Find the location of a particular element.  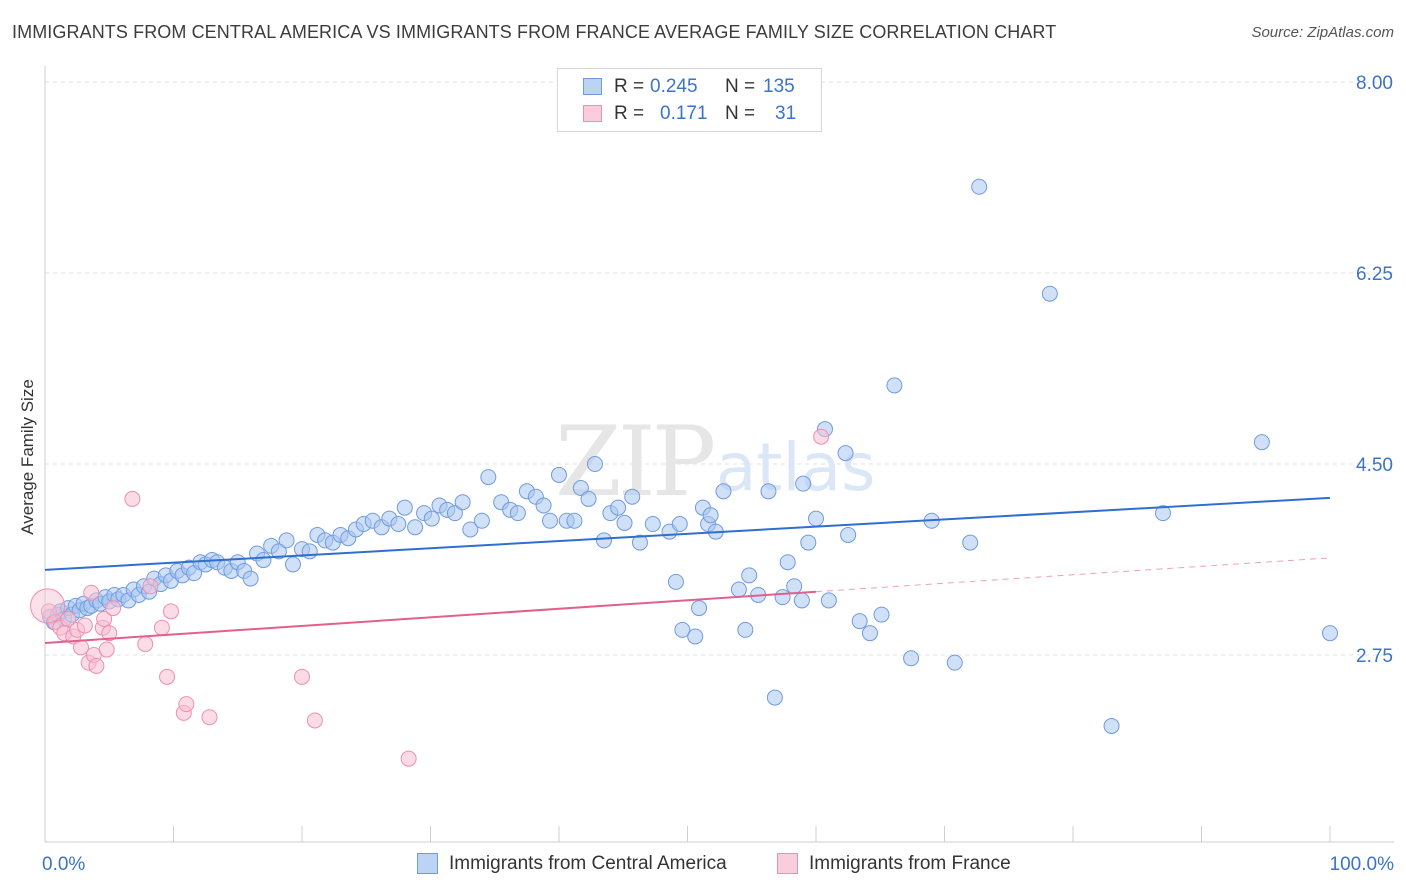

y-tick-label: 4.50 is located at coordinates (1374, 465).